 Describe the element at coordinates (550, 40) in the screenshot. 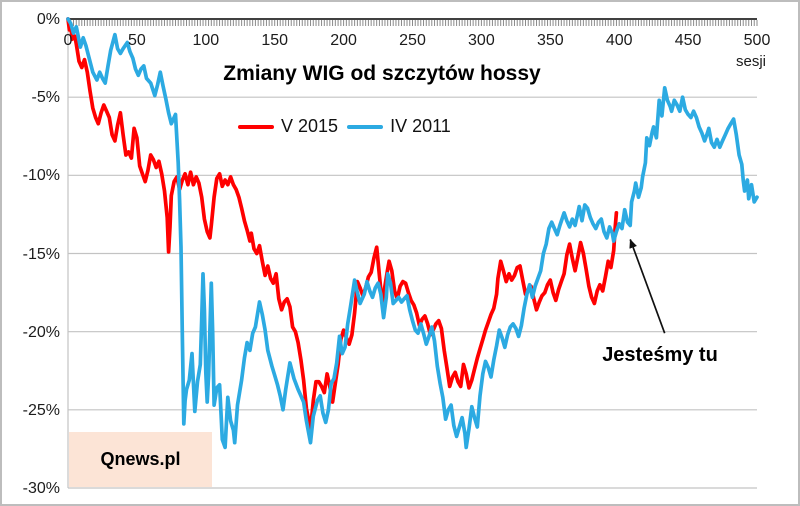

I see `x-tick-label: 350` at that location.